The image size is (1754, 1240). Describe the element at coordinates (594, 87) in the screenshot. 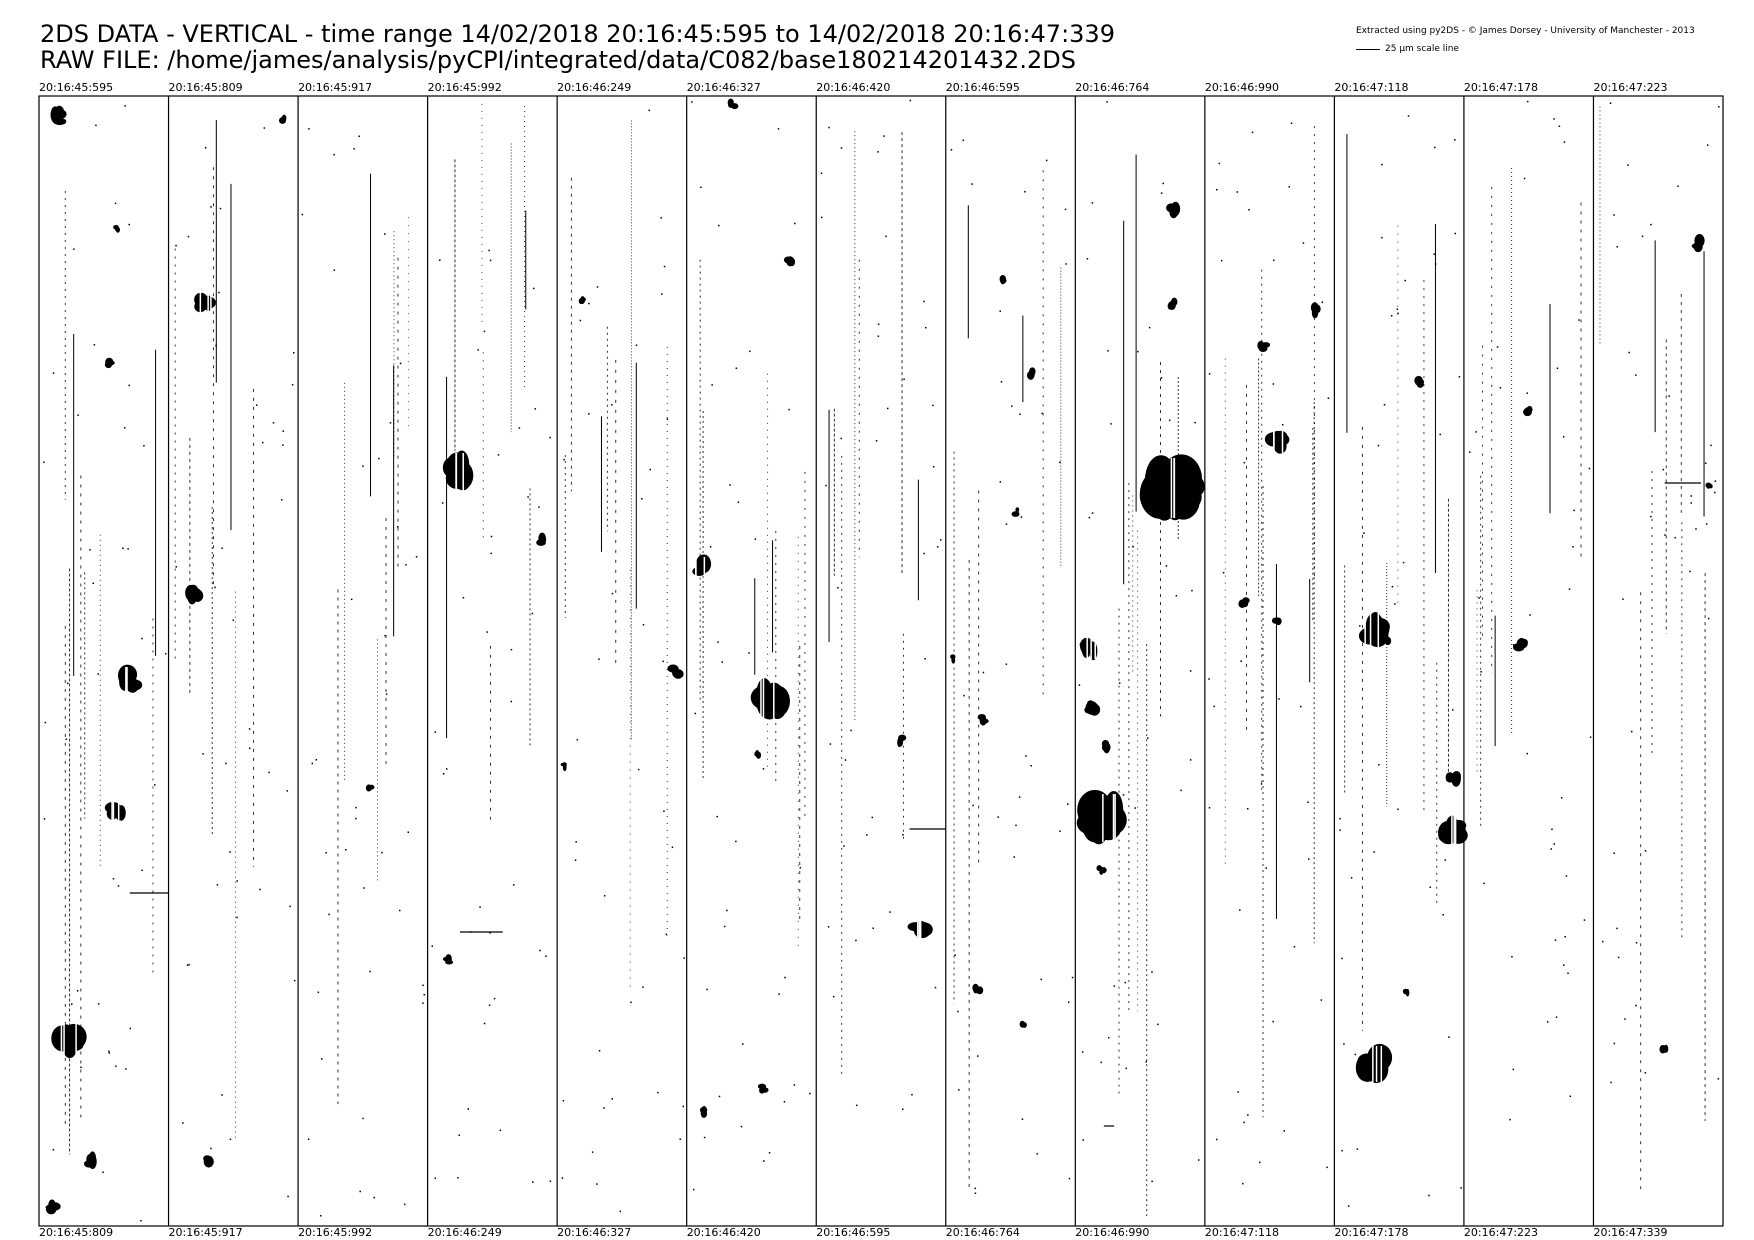

I see `column-start-label: 20:16:46:249` at that location.